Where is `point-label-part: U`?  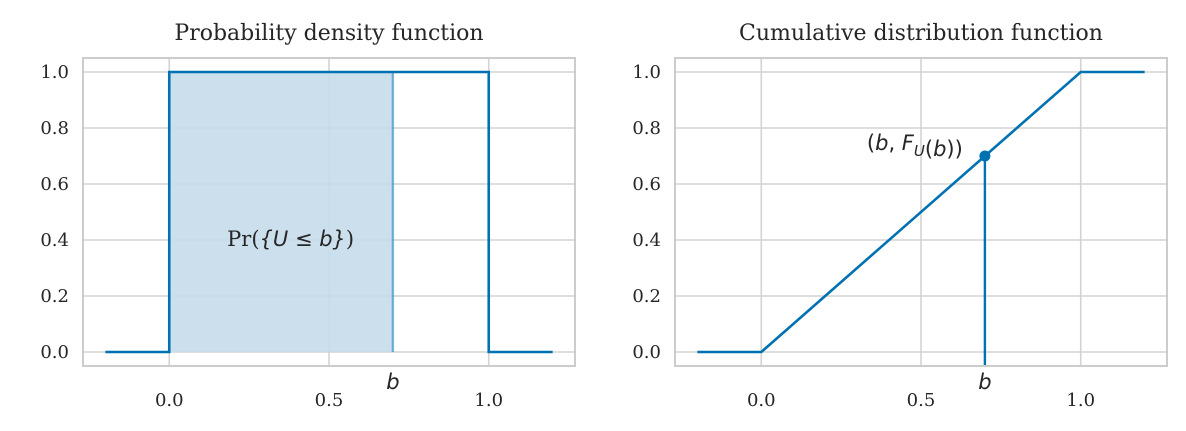 point-label-part: U is located at coordinates (919, 151).